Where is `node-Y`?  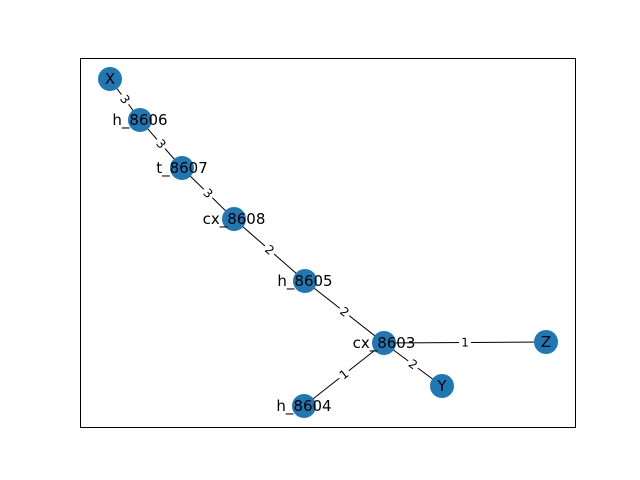
node-Y is located at coordinates (442, 386).